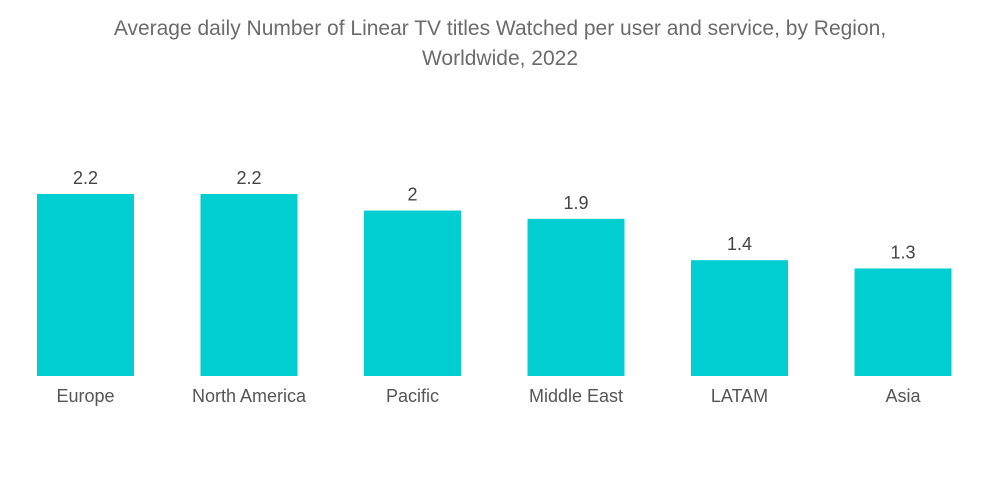 This screenshot has width=1000, height=504. What do you see at coordinates (412, 293) in the screenshot?
I see `bar-pacific` at bounding box center [412, 293].